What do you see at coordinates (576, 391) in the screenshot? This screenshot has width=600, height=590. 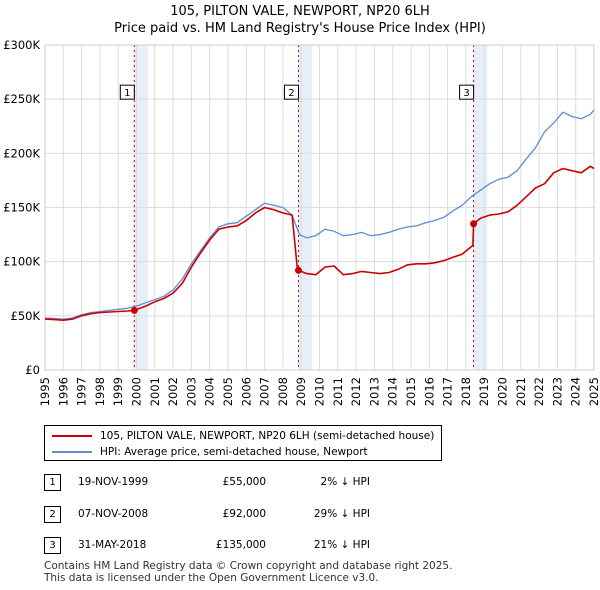 I see `x-tick-label: 2024` at bounding box center [576, 391].